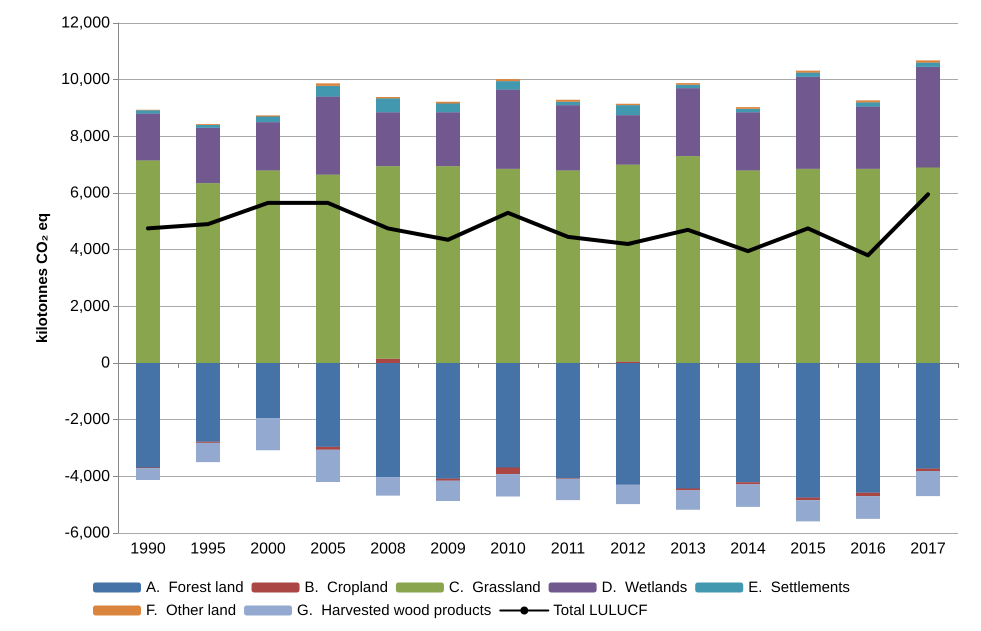 This screenshot has width=981, height=631. I want to click on y-tick-label: 0, so click(105, 363).